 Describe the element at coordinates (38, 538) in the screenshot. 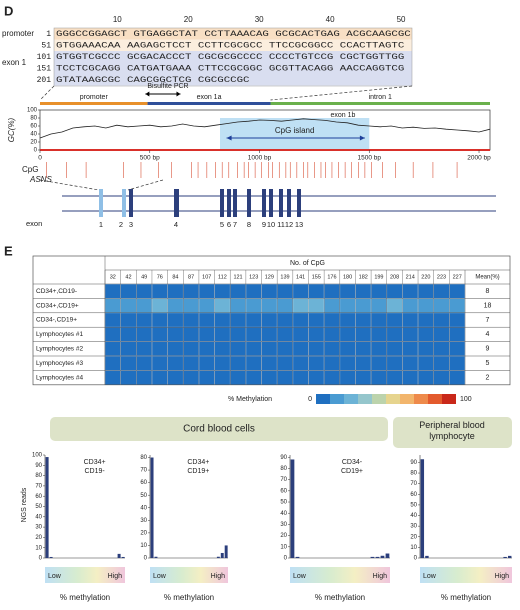

I see `y-tick-label: 20` at that location.